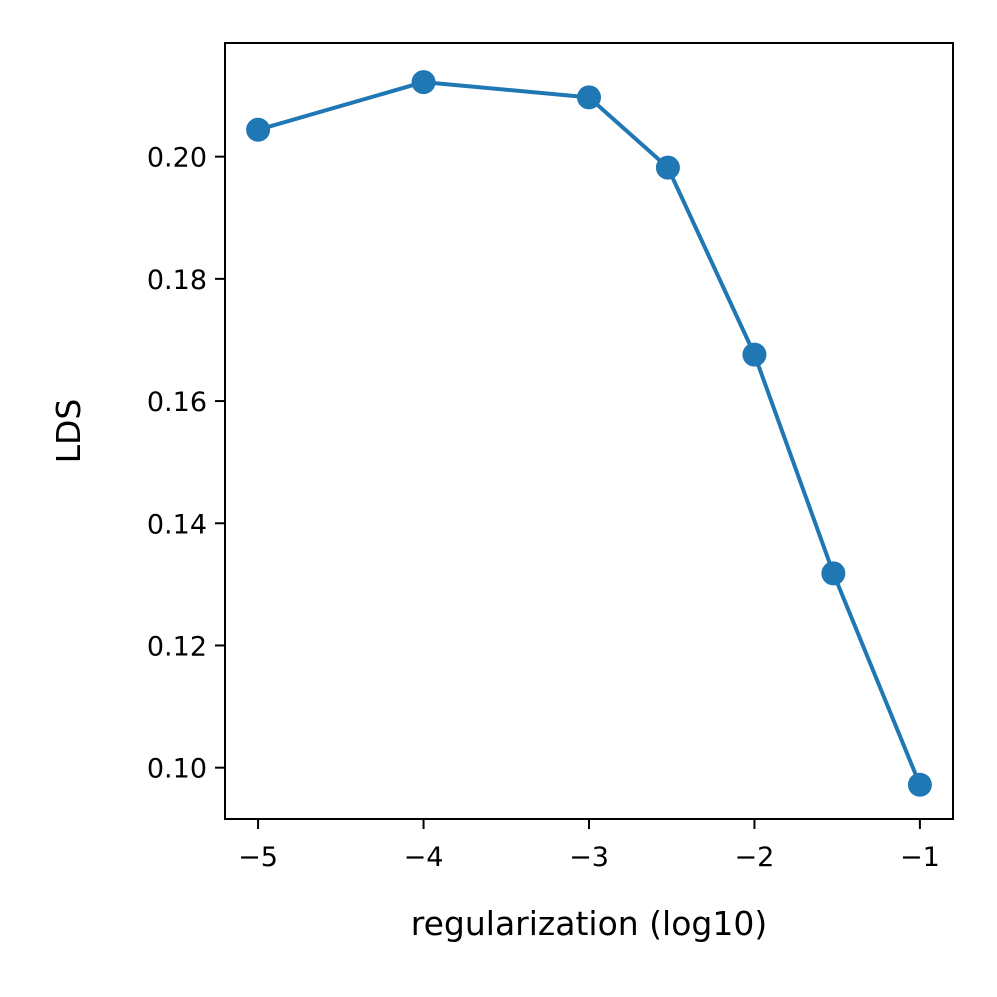 This screenshot has height=997, width=997. Describe the element at coordinates (589, 923) in the screenshot. I see `x-axis-label: regularization (log10)` at that location.